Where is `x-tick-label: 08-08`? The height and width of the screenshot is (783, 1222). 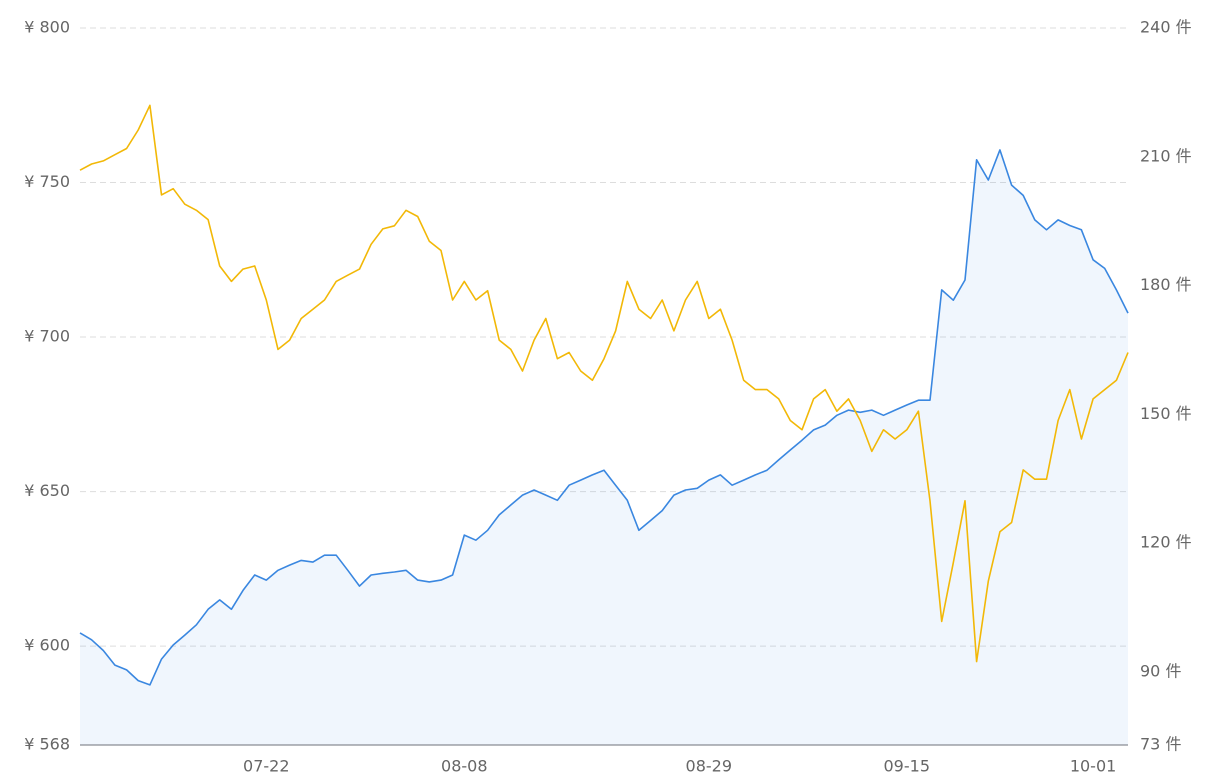 x-tick-label: 08-08 is located at coordinates (464, 766).